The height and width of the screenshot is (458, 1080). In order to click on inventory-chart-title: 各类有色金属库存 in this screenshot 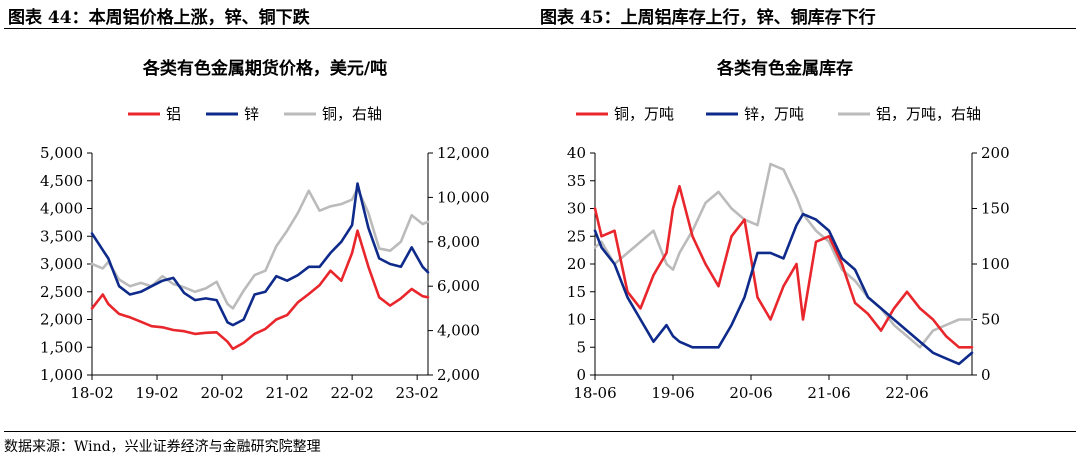, I will do `click(784, 68)`.